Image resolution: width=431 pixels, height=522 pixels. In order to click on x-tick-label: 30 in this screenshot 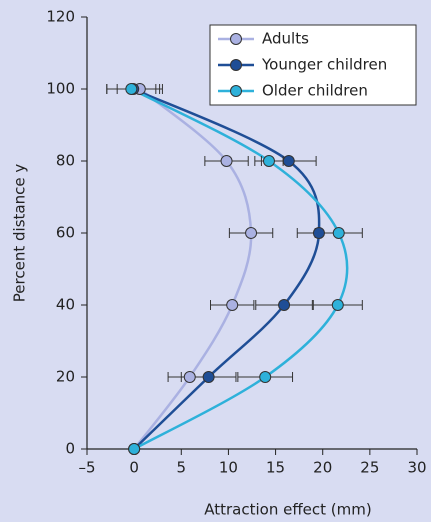, I will do `click(416, 468)`.